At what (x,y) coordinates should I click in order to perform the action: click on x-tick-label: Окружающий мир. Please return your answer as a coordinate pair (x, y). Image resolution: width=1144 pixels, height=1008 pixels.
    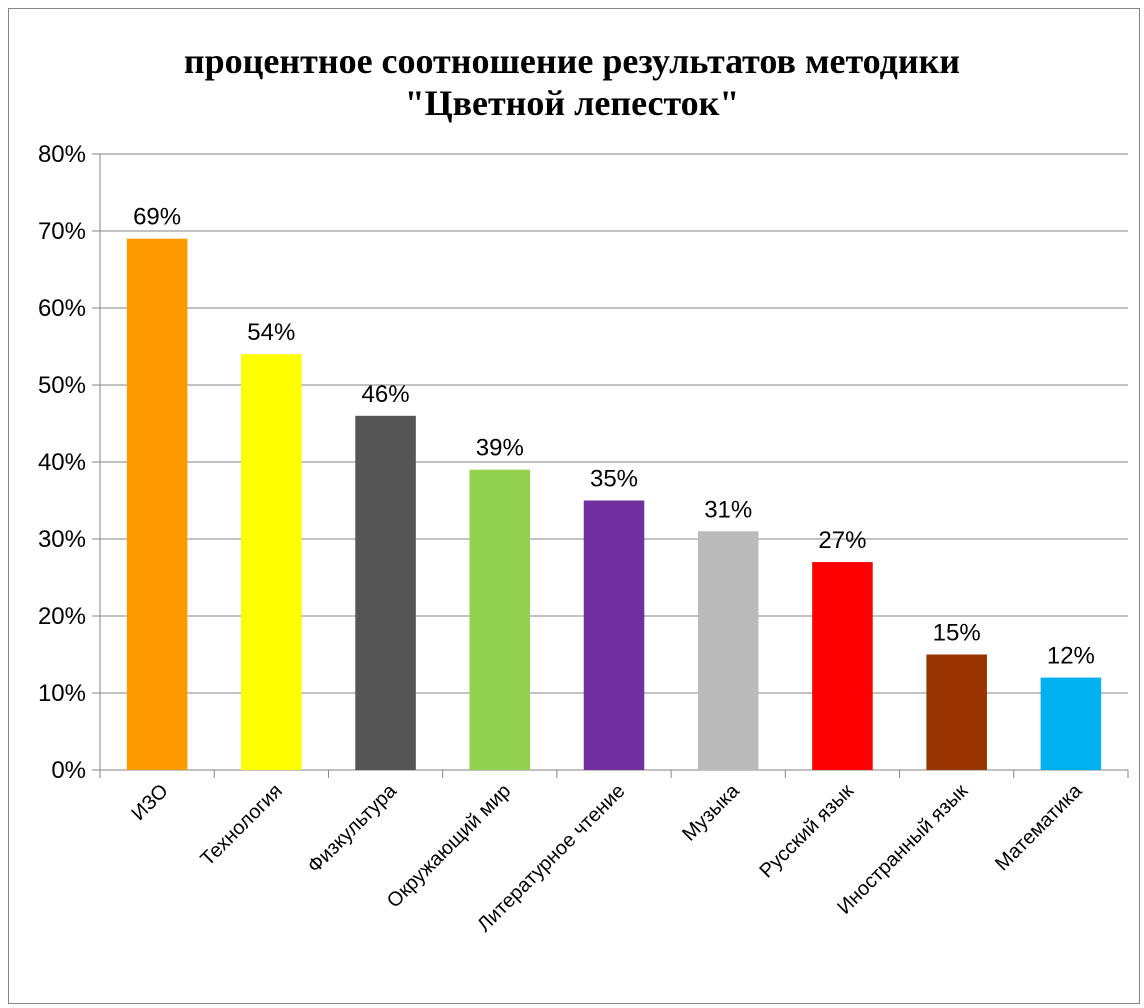
    Looking at the image, I should click on (449, 846).